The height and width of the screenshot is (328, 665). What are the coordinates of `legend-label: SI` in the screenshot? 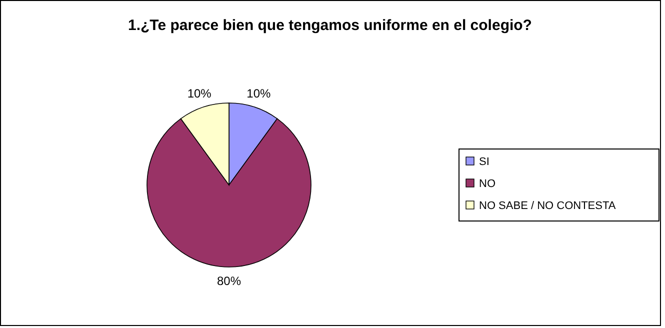 It's located at (484, 162).